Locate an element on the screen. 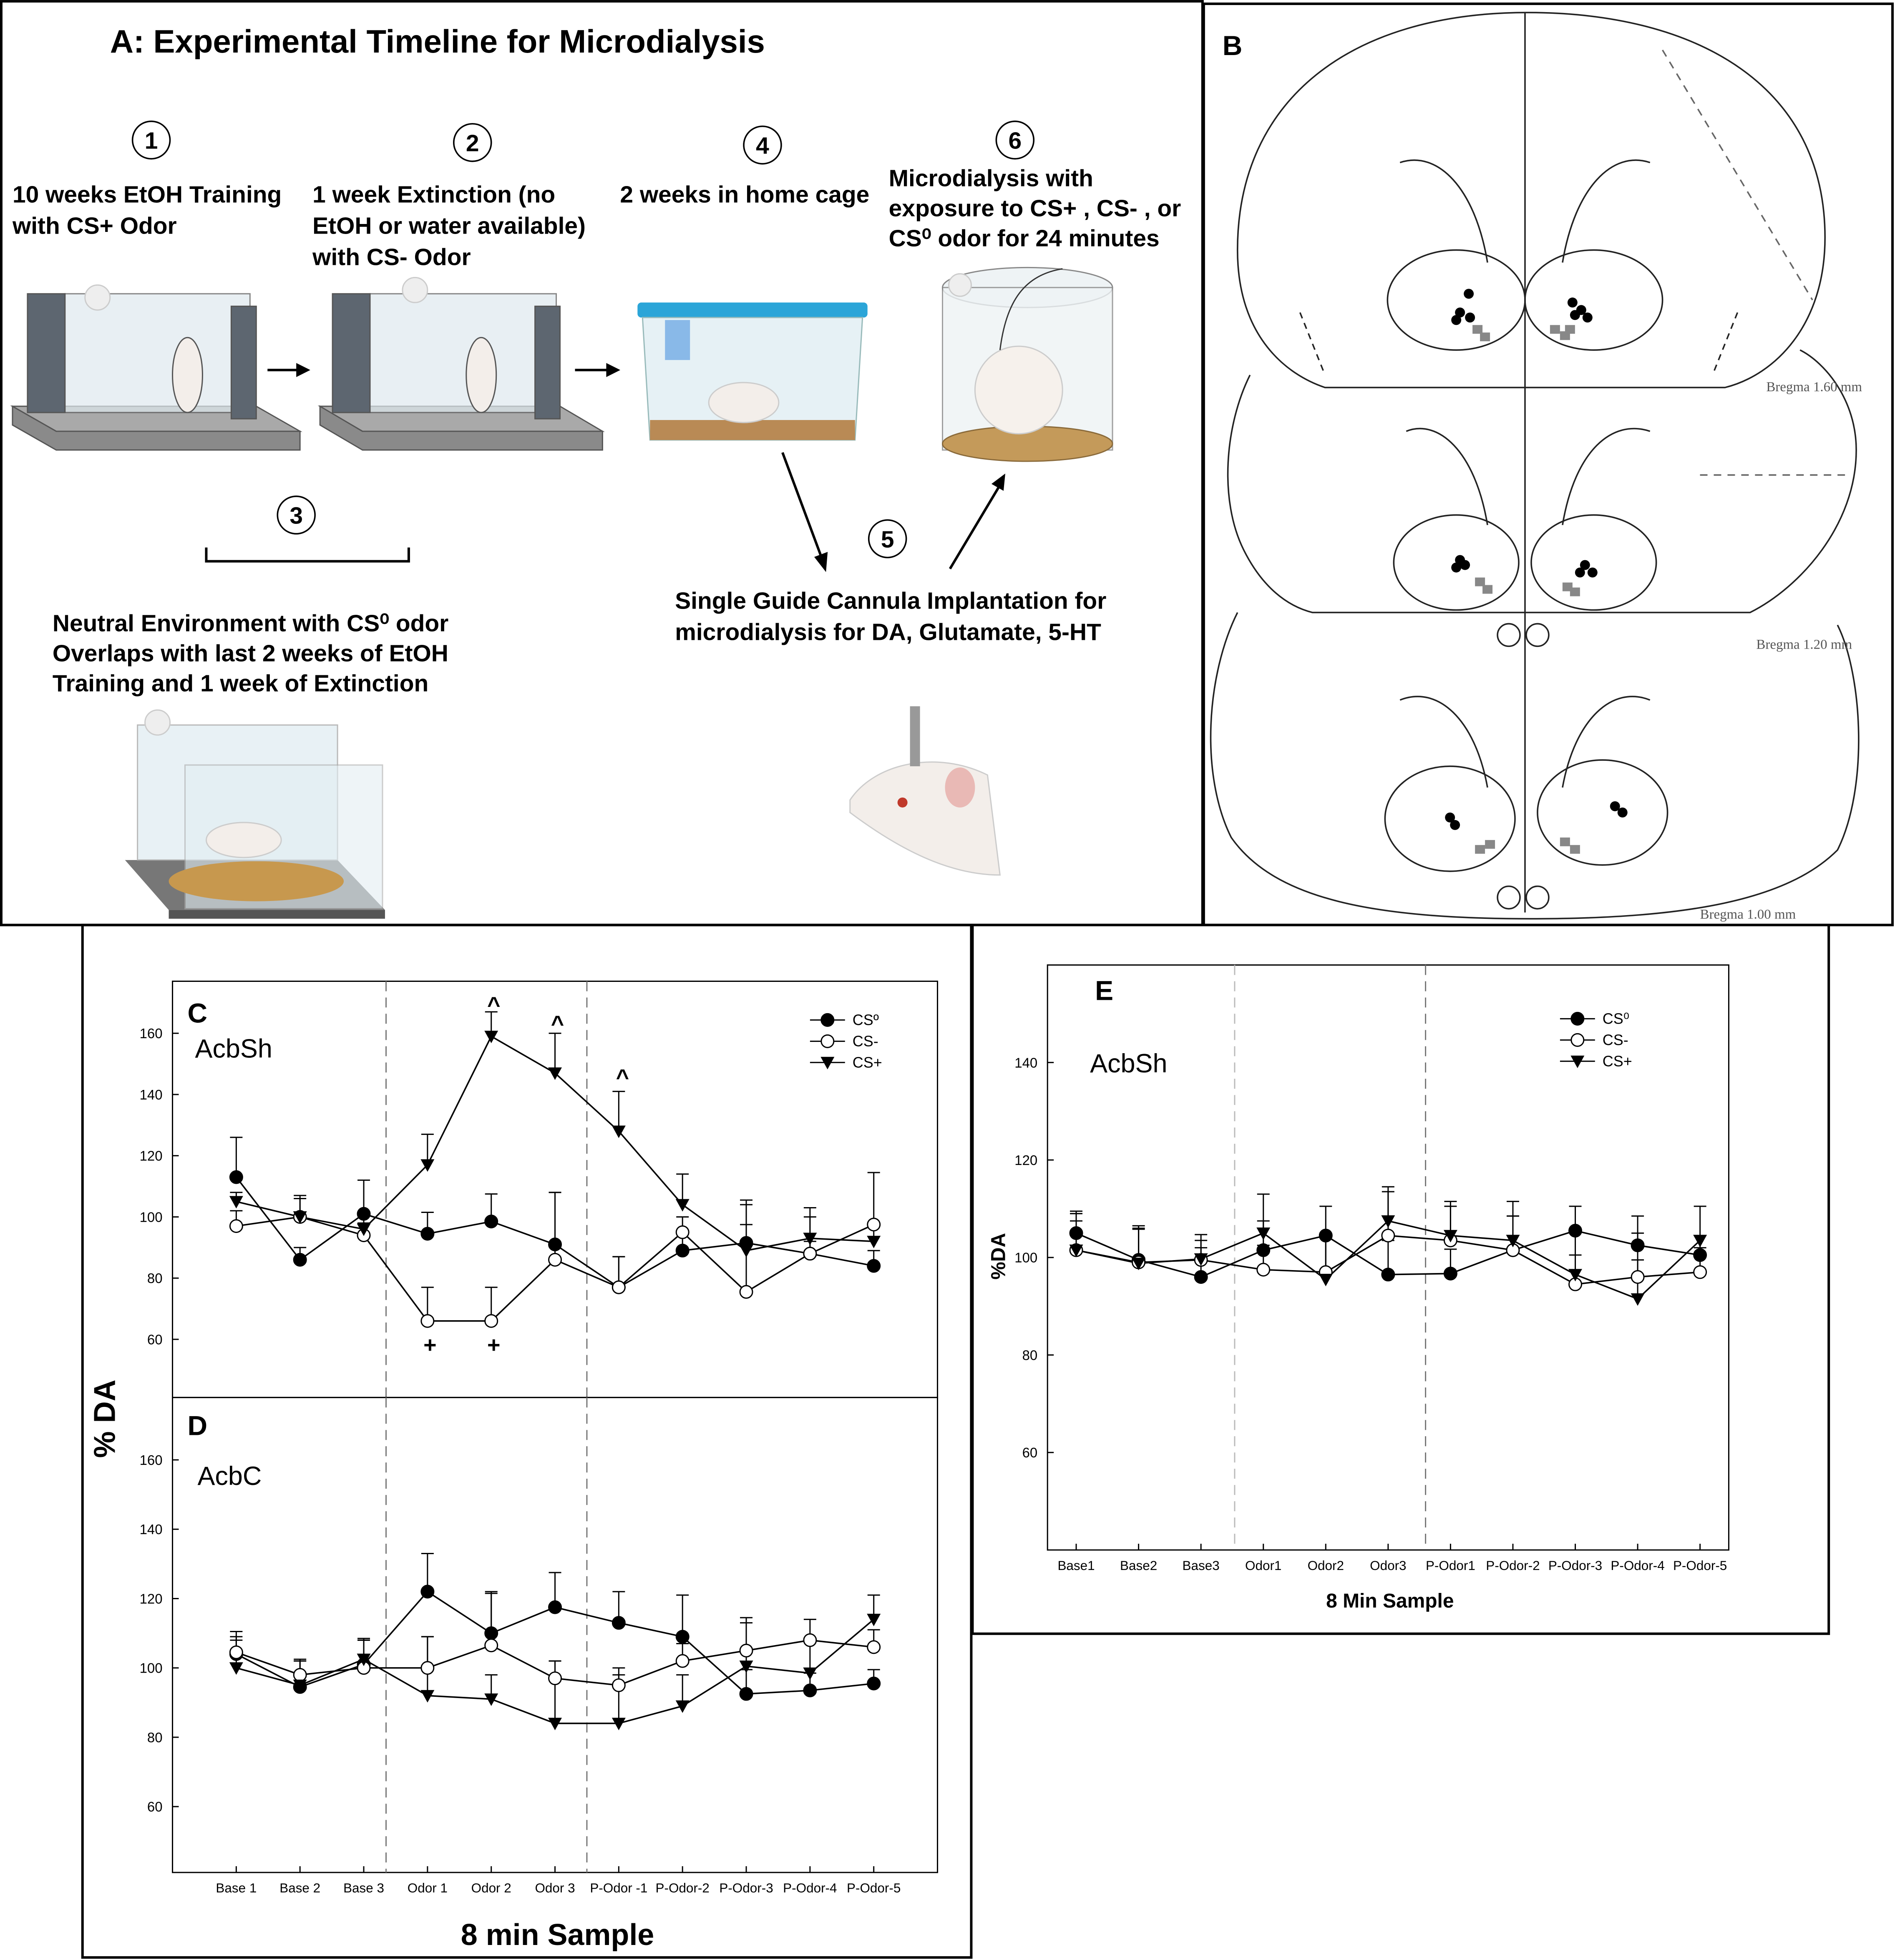 The width and height of the screenshot is (1895, 1960). x-tick-label: P-Odor-5 is located at coordinates (1700, 1566).